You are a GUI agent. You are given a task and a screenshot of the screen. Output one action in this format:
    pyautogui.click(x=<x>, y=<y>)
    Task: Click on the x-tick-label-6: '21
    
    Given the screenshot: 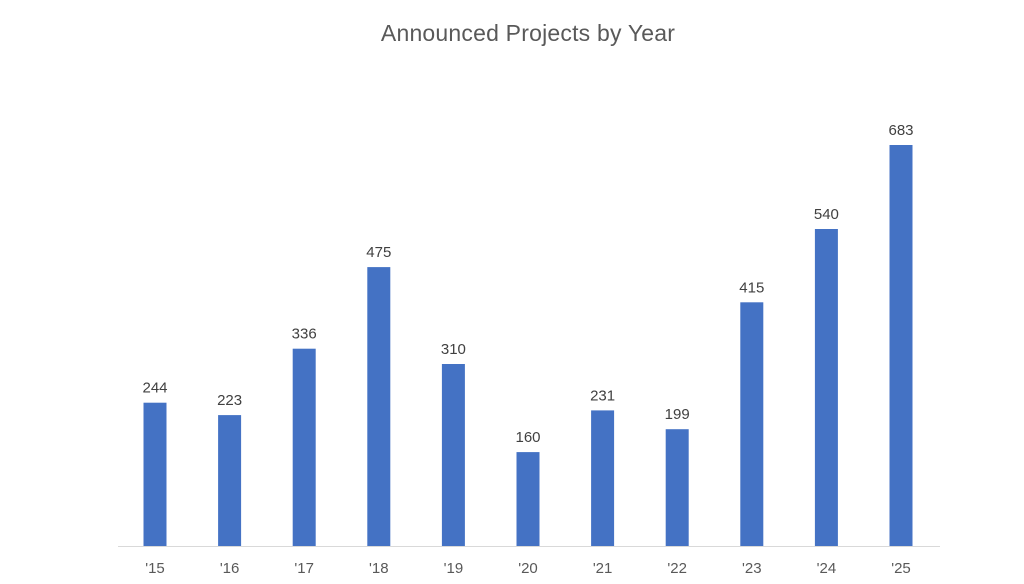 What is the action you would take?
    pyautogui.click(x=603, y=568)
    